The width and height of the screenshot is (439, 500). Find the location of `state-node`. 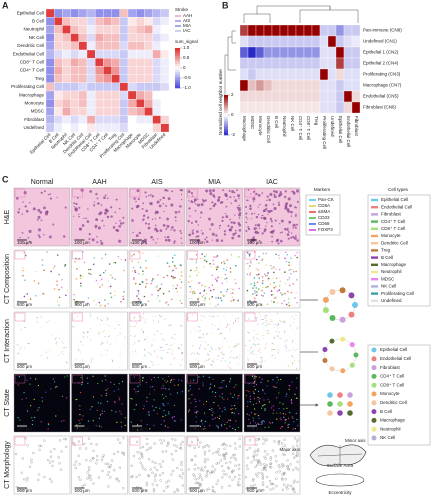

state-node is located at coordinates (340, 404).